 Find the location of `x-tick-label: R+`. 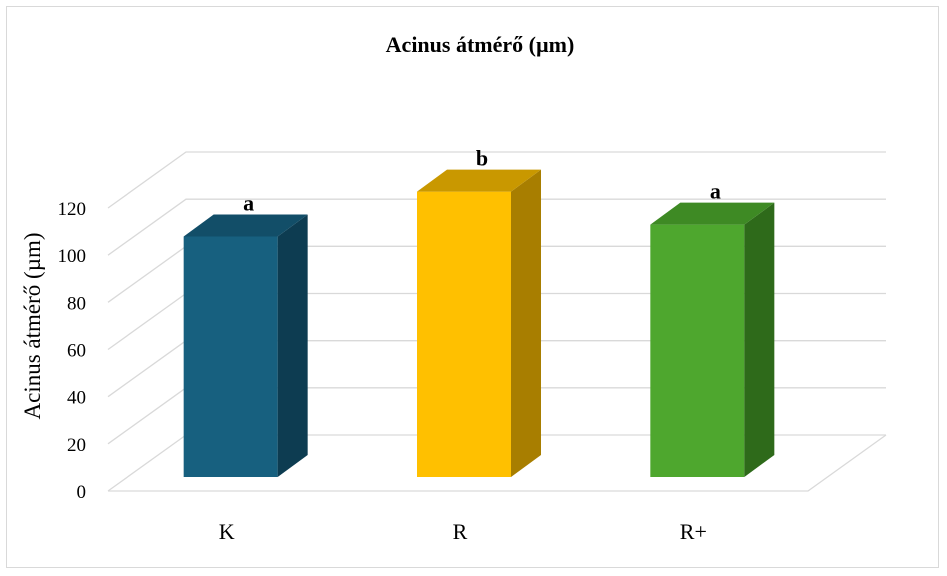

x-tick-label: R+ is located at coordinates (693, 531).